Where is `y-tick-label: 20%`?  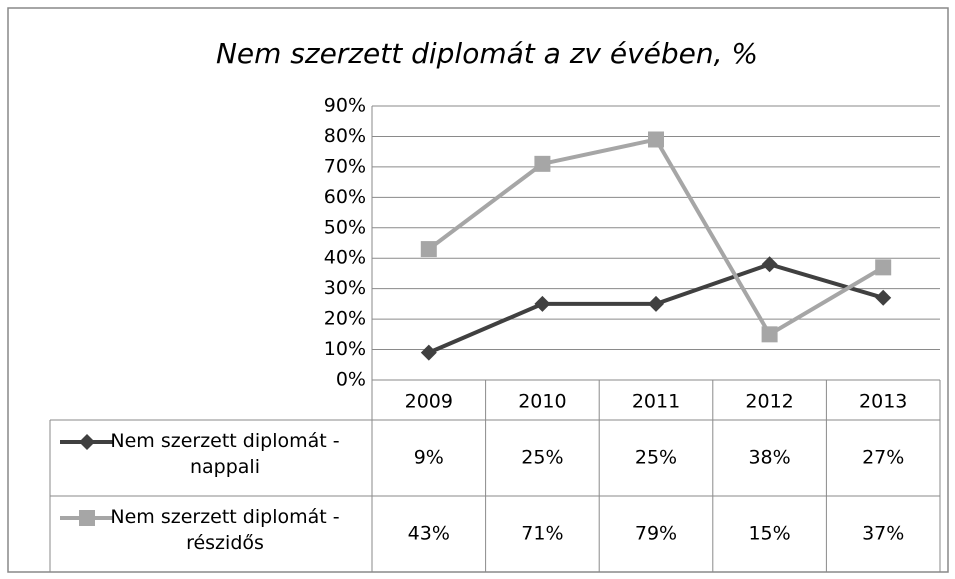 y-tick-label: 20% is located at coordinates (345, 319).